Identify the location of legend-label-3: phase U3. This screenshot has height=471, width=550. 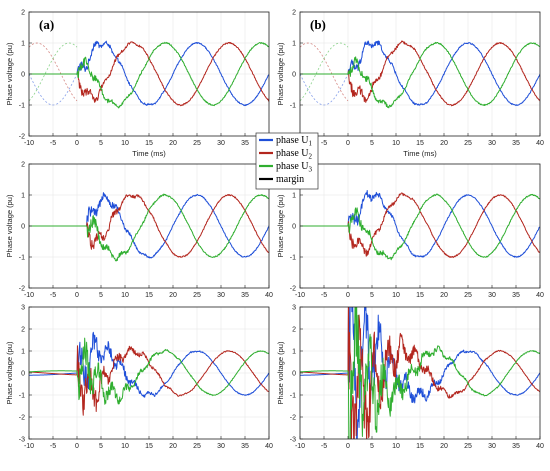
(294, 167).